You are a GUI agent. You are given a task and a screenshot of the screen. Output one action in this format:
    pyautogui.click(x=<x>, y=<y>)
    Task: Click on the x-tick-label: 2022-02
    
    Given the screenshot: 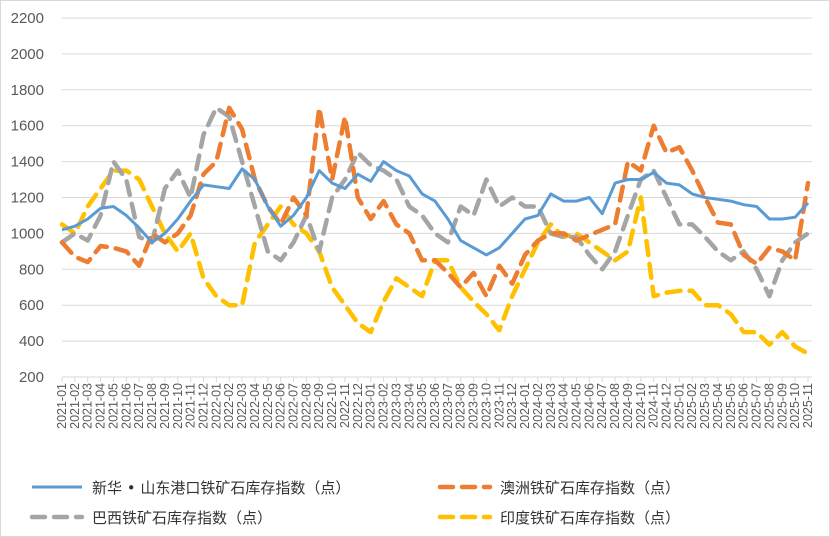 What is the action you would take?
    pyautogui.click(x=229, y=406)
    